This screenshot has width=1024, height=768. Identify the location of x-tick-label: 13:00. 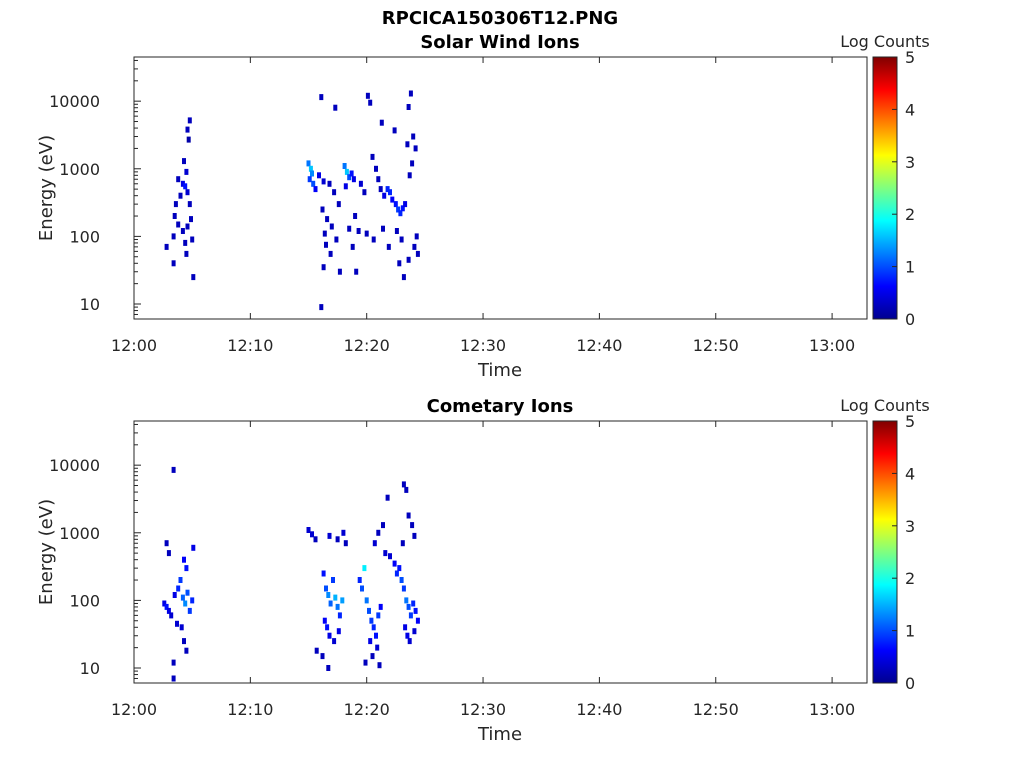
(832, 345).